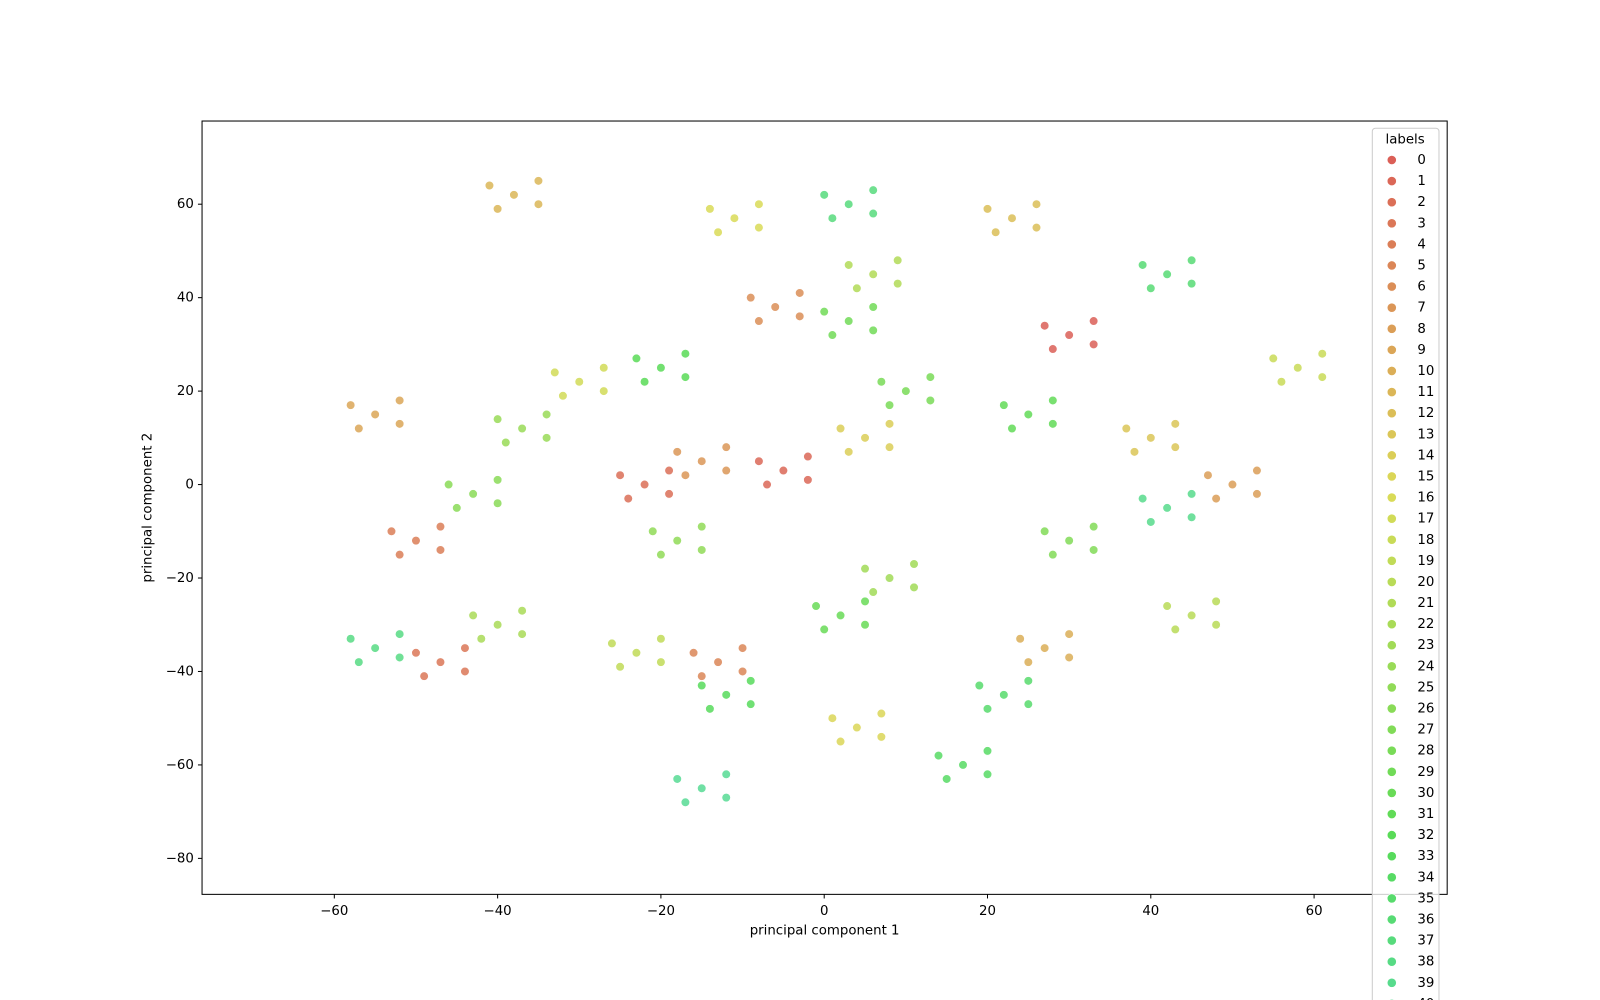  Describe the element at coordinates (1425, 624) in the screenshot. I see `legend-label: 22` at that location.